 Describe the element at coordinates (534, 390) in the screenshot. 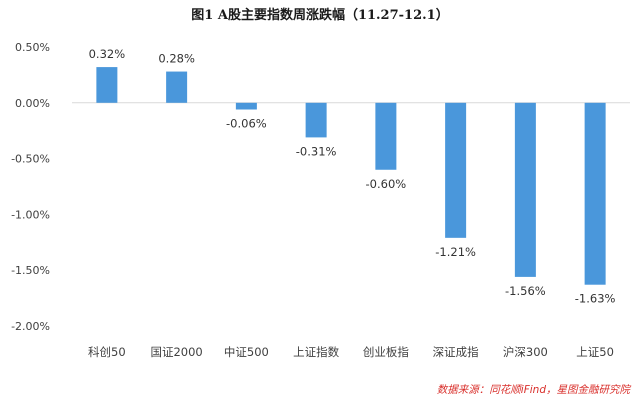

I see `source-note: 数据来源：同花顺iFind，星图金融研究院` at that location.